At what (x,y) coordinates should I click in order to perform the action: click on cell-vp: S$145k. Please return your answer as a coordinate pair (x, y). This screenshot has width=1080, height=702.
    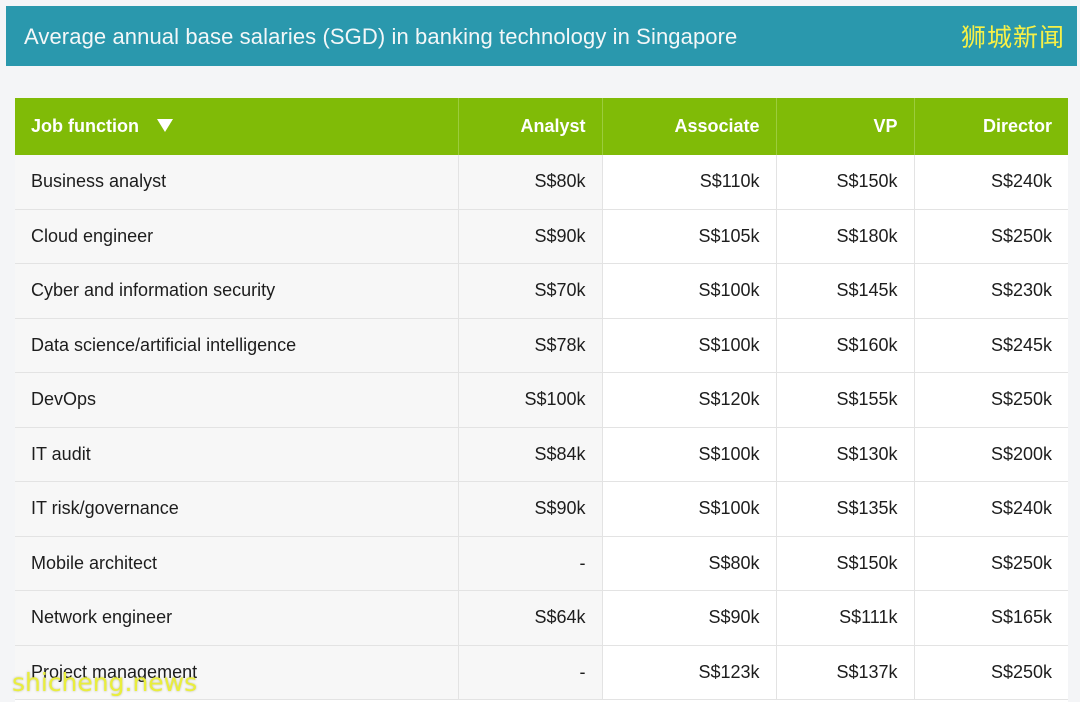
    Looking at the image, I should click on (844, 291).